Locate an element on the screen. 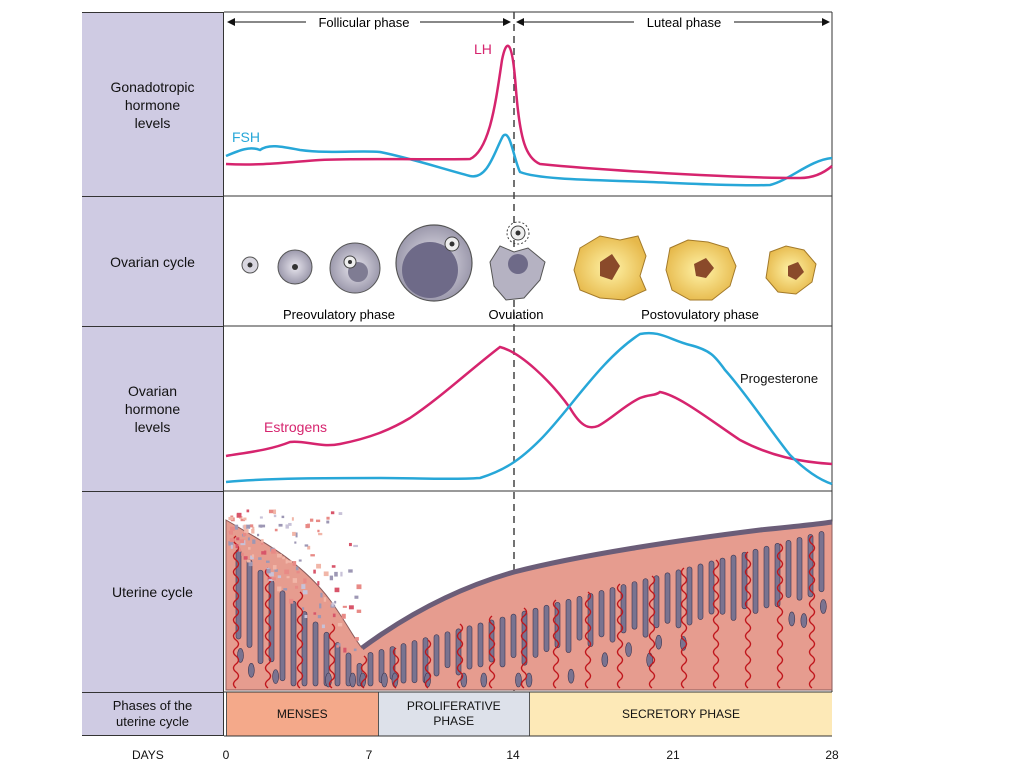 The width and height of the screenshot is (1024, 768). follicular-phase-label: Follicular phase is located at coordinates (363, 22).